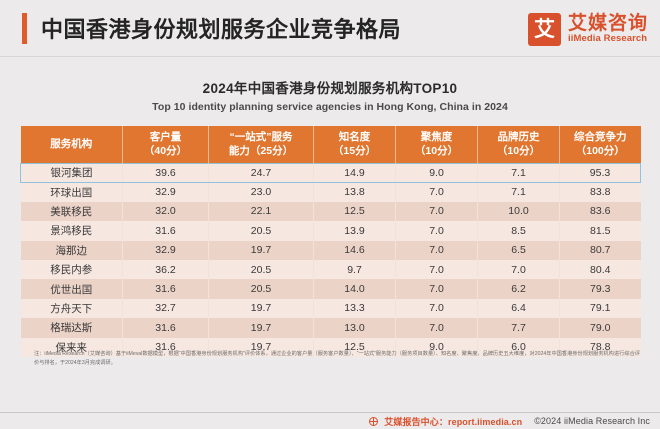 Image resolution: width=660 pixels, height=429 pixels. Describe the element at coordinates (330, 172) in the screenshot. I see `table-row: 银河集团 39.6 24.7 14.9 9.0 7.1 95.3` at that location.